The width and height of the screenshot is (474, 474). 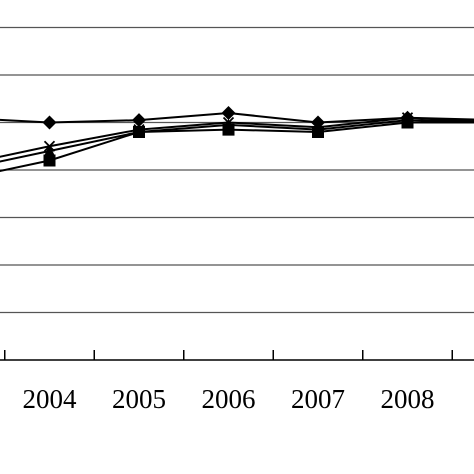 I want to click on x-tick-label: 2005, so click(x=139, y=399).